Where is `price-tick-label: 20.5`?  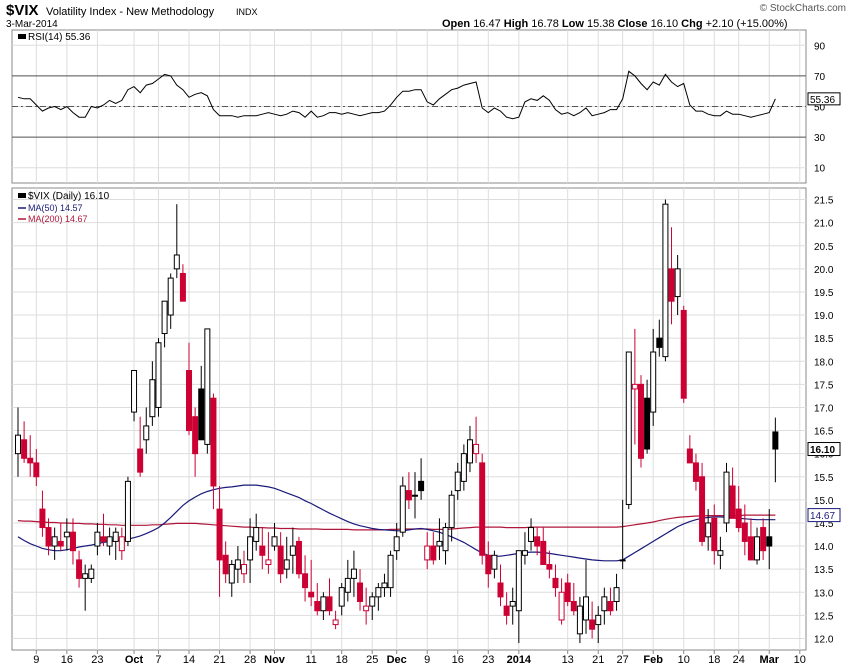 price-tick-label: 20.5 is located at coordinates (824, 247).